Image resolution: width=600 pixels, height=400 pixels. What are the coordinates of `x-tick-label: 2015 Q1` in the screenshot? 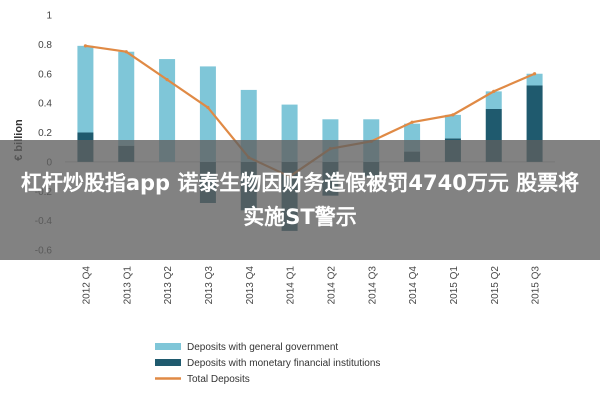 It's located at (454, 285).